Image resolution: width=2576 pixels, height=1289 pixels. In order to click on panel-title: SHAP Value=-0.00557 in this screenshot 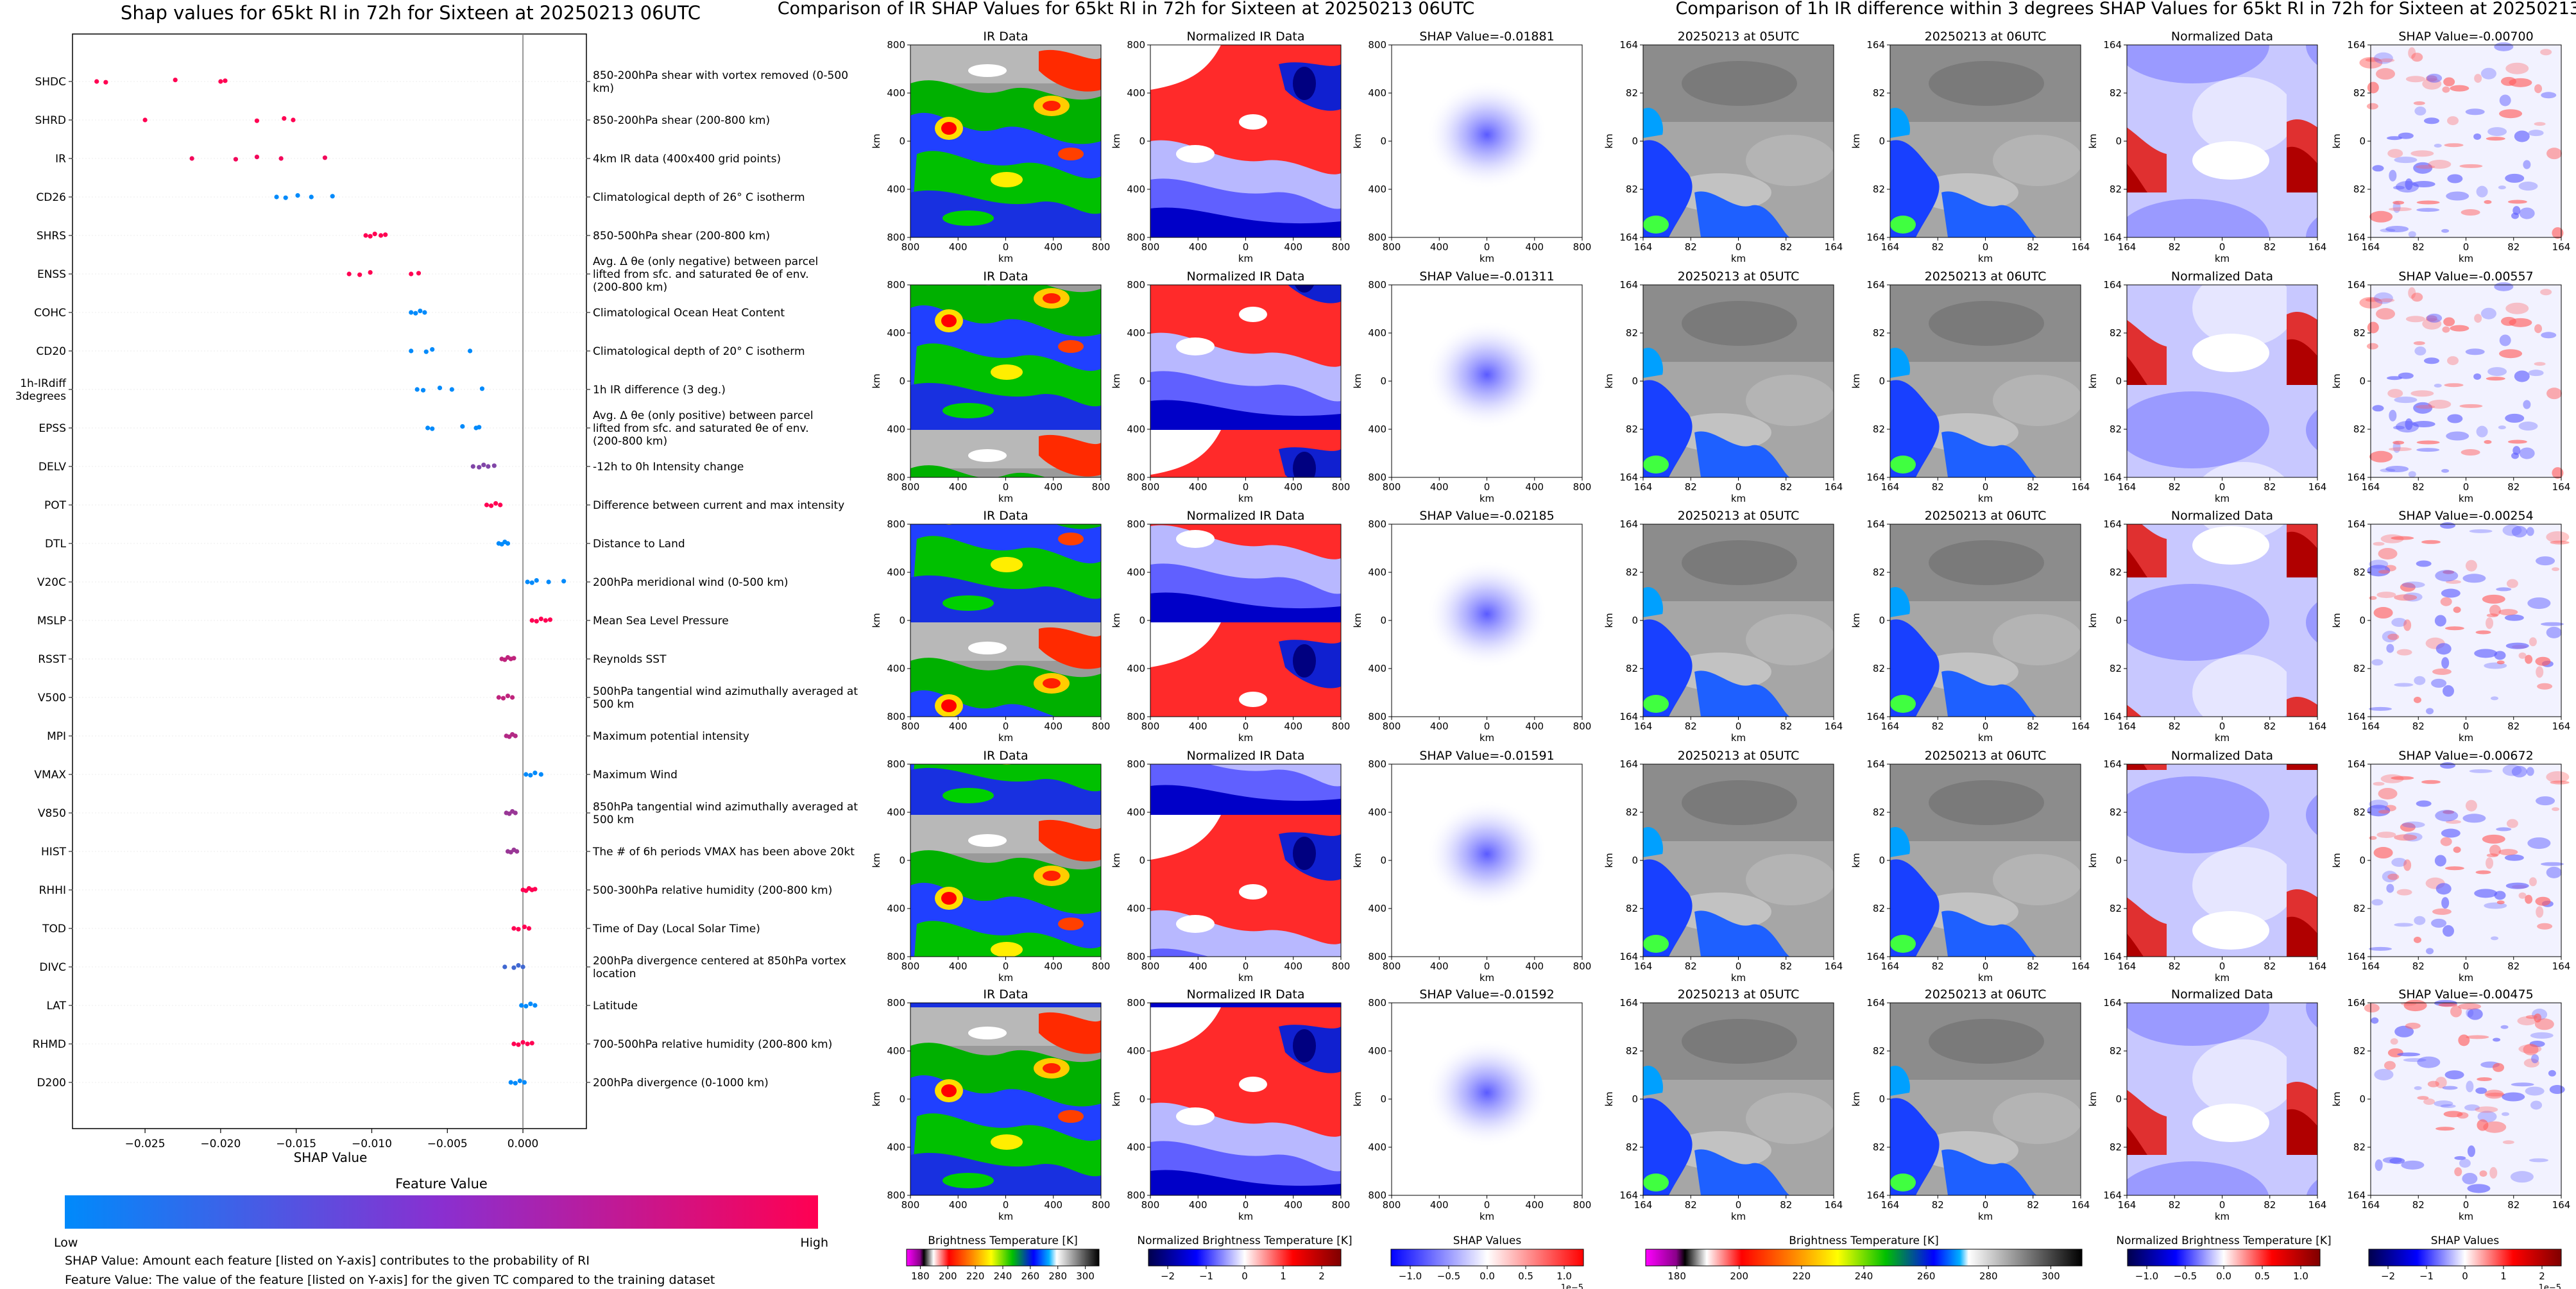, I will do `click(2465, 276)`.